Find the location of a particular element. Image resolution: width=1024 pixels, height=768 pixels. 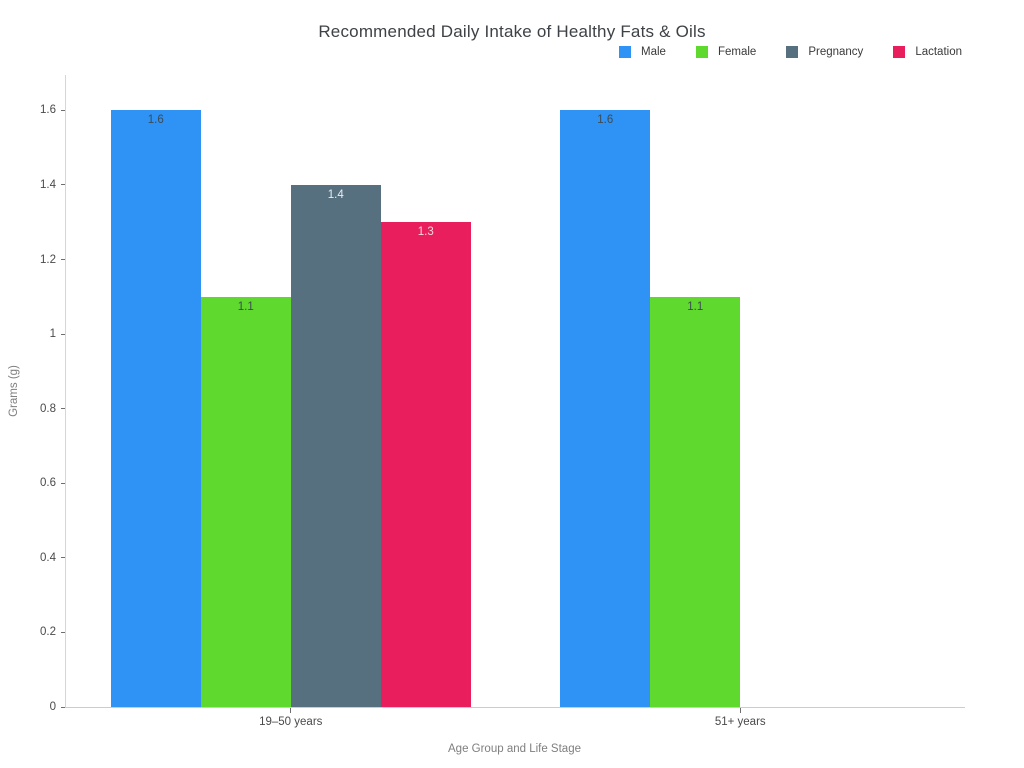

legend-item-lactation: Lactation is located at coordinates (927, 52).